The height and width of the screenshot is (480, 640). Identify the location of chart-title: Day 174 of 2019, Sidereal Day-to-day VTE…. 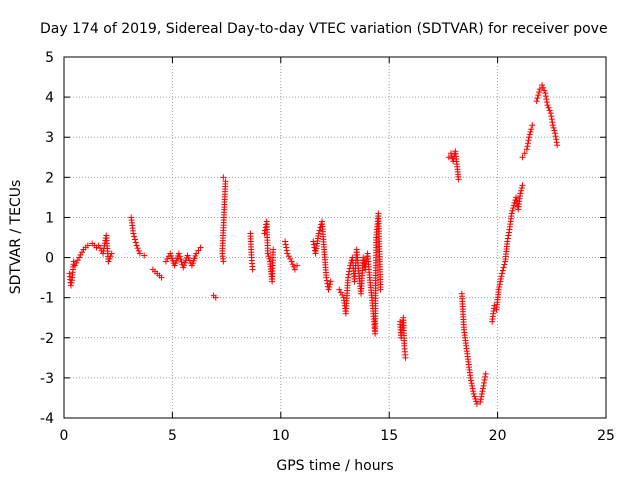
(324, 29).